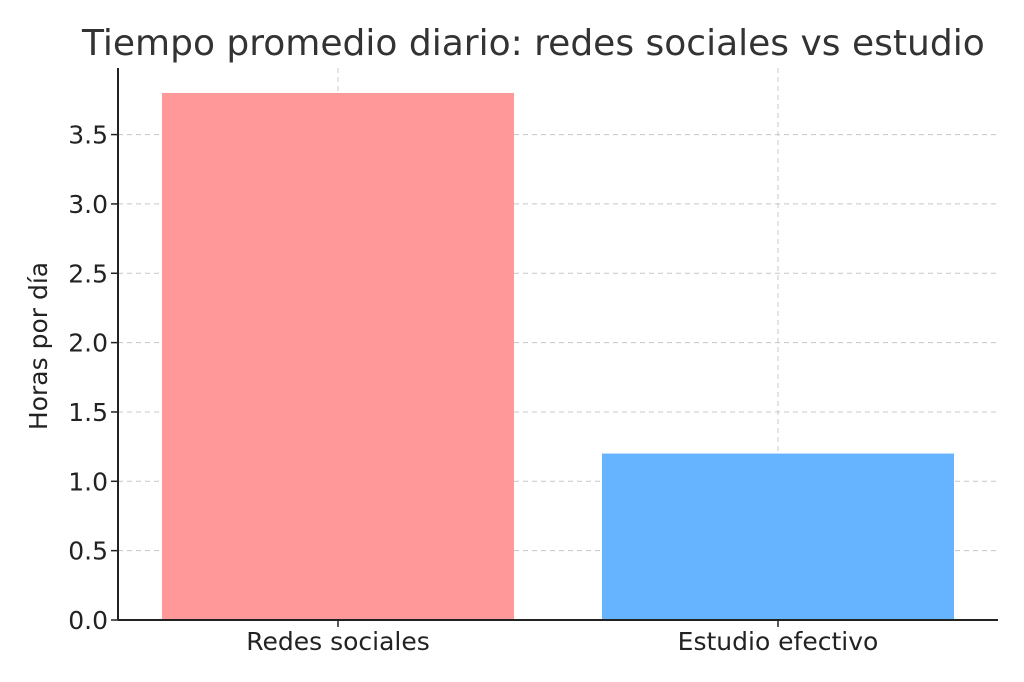  Describe the element at coordinates (338, 641) in the screenshot. I see `x-tick-label: Redes sociales` at that location.